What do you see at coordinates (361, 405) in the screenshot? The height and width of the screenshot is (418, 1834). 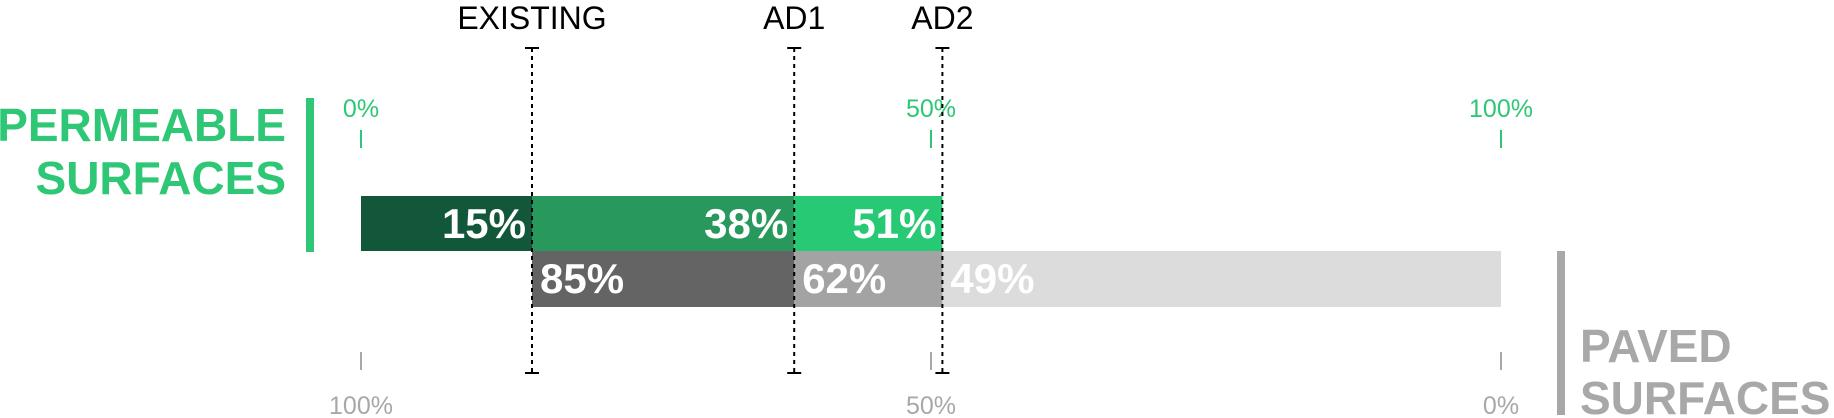 I see `paved-axis-tick-label-0: 100%` at bounding box center [361, 405].